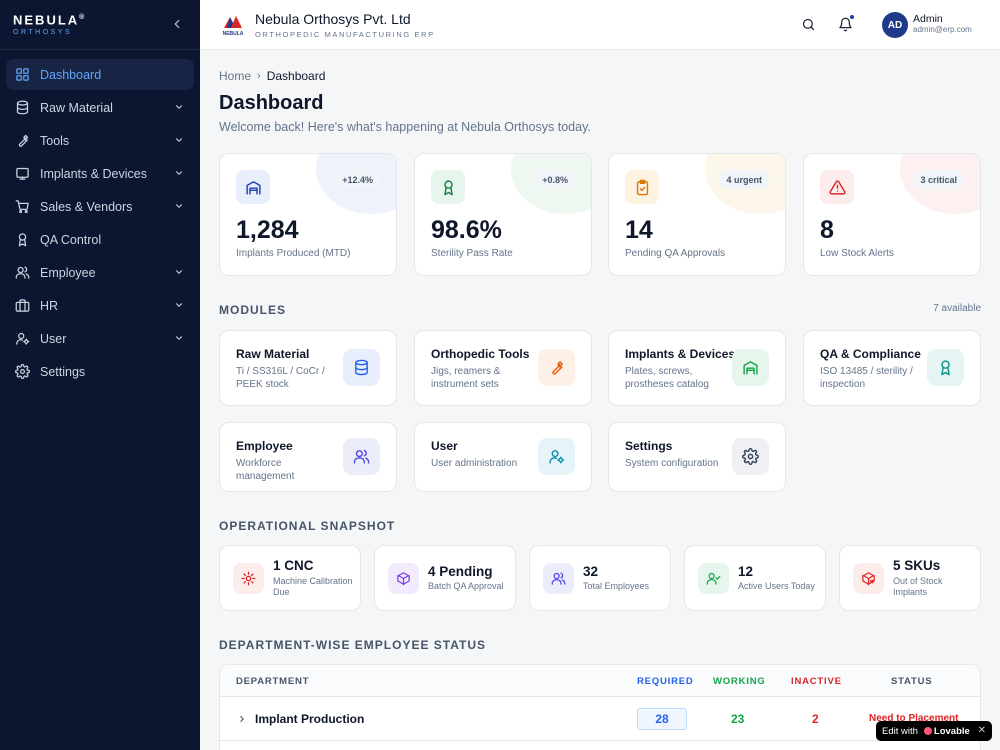 The height and width of the screenshot is (750, 1000). What do you see at coordinates (697, 457) in the screenshot?
I see `module-card-settings: Settings System configuration` at bounding box center [697, 457].